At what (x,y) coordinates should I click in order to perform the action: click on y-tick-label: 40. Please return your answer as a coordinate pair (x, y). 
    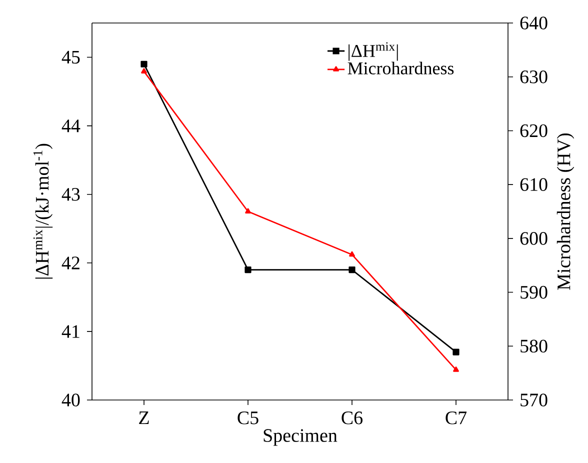
    Looking at the image, I should click on (71, 400).